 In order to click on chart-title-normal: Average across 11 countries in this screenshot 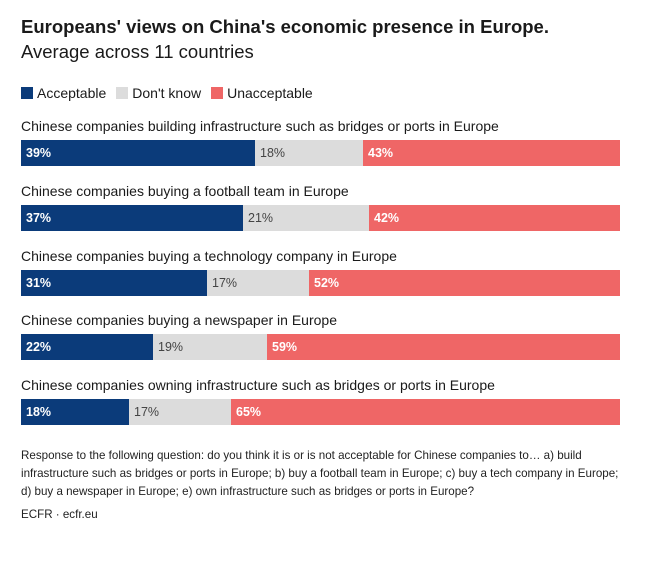, I will do `click(137, 51)`.